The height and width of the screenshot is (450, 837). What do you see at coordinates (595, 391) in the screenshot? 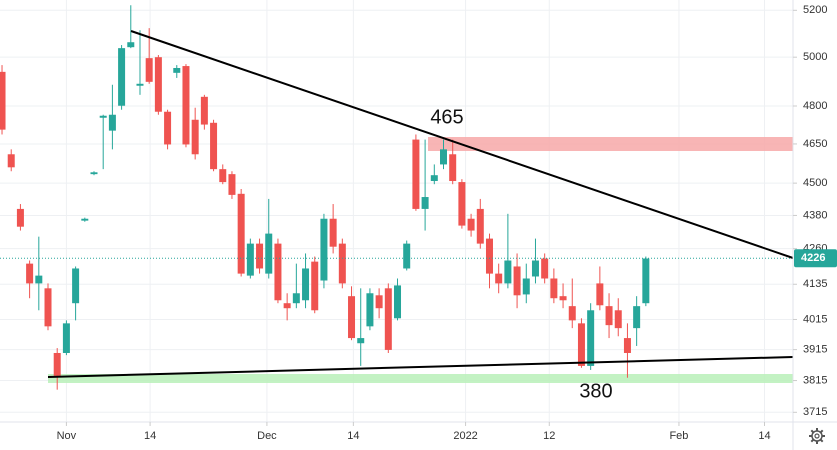
I see `annotation: 380` at bounding box center [595, 391].